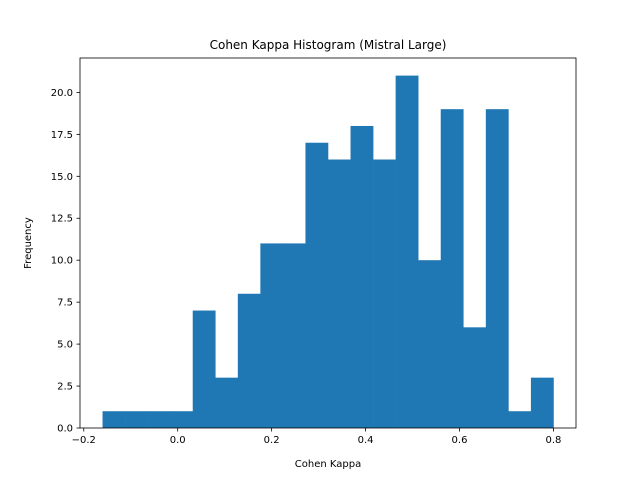 This screenshot has height=480, width=640. I want to click on y-tick-label: 12.5, so click(62, 219).